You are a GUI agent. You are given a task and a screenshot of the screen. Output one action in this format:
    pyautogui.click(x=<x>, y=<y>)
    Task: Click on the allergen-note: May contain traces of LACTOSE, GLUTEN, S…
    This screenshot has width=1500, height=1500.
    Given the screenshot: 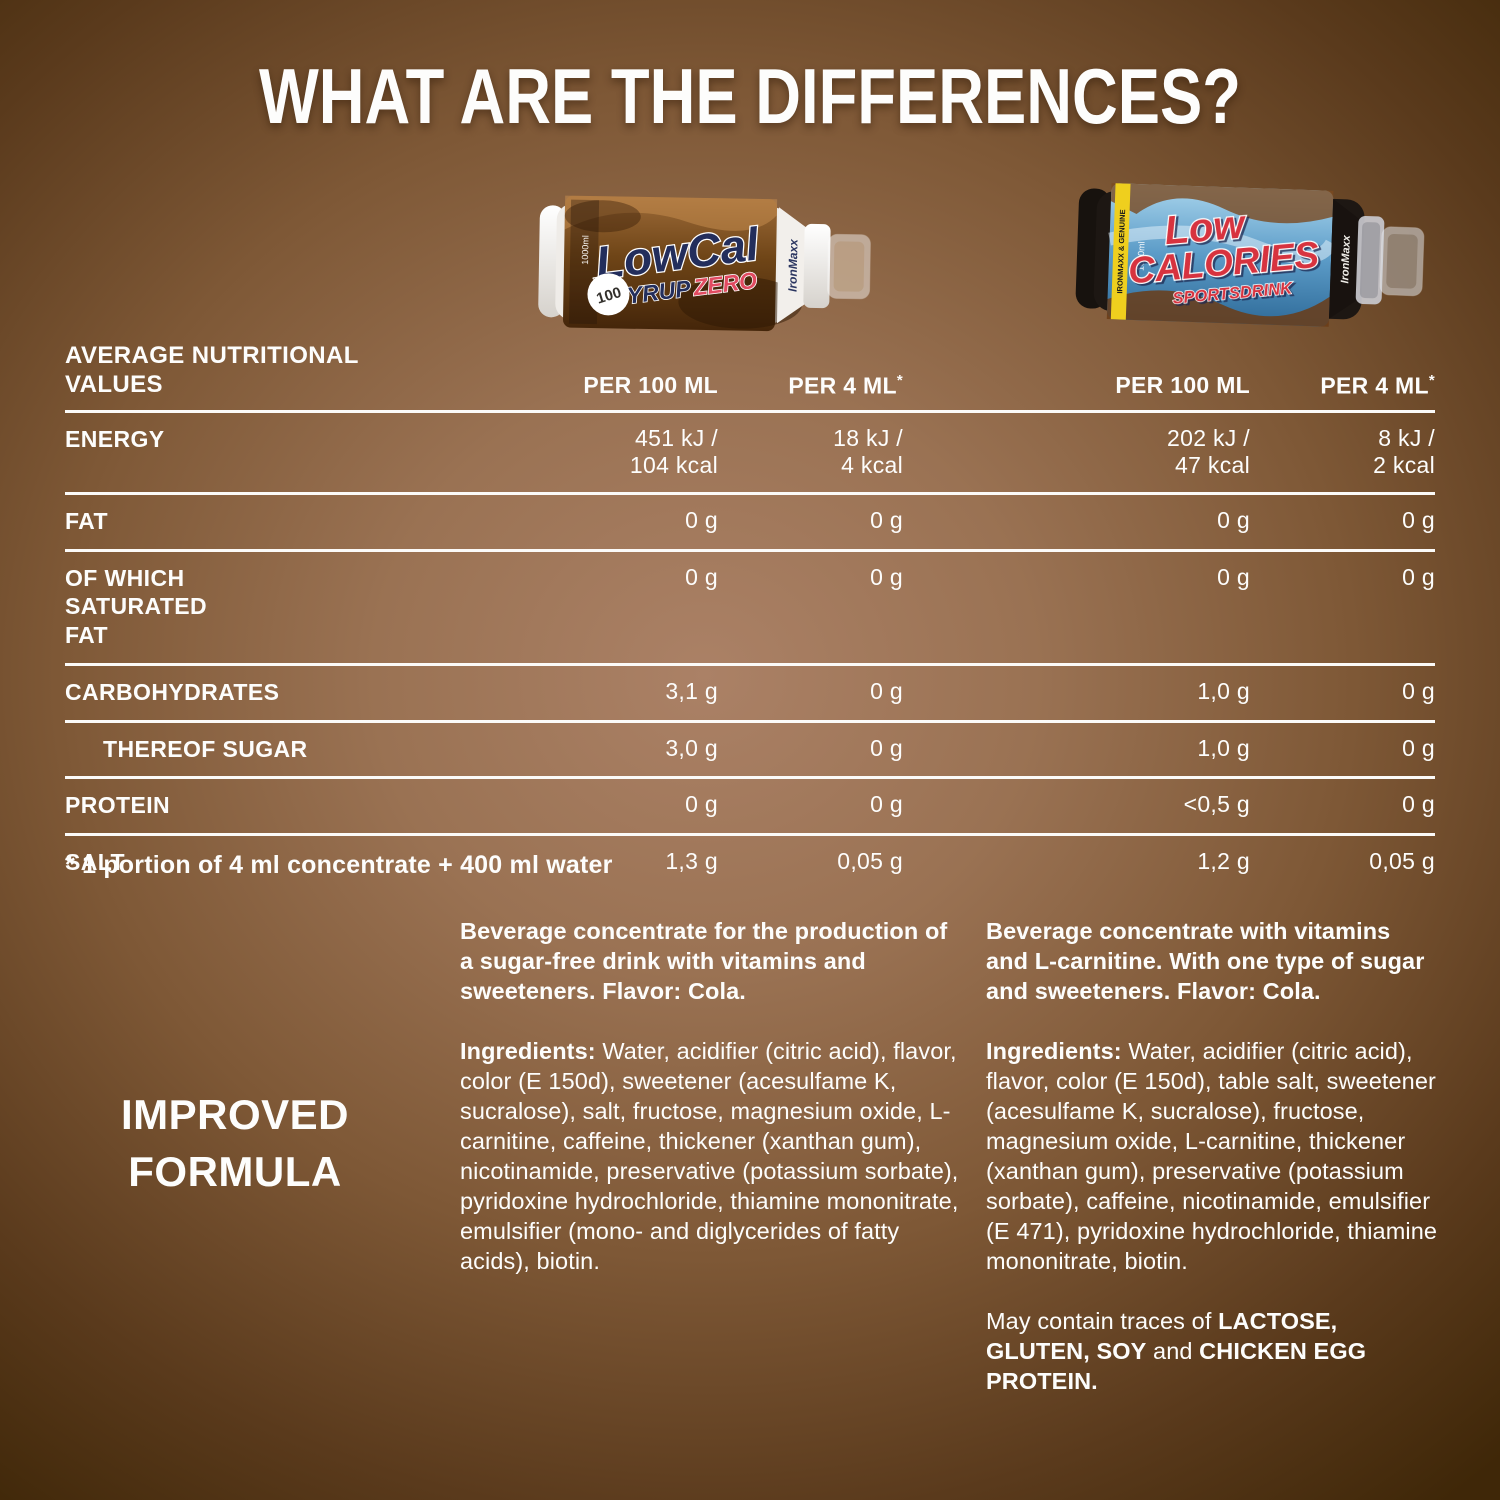 What is the action you would take?
    pyautogui.click(x=1176, y=1351)
    